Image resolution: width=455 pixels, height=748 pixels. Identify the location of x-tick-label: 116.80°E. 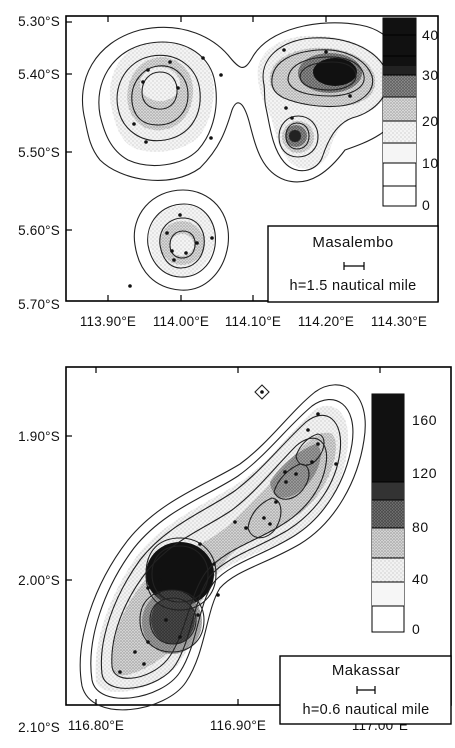
(96, 725).